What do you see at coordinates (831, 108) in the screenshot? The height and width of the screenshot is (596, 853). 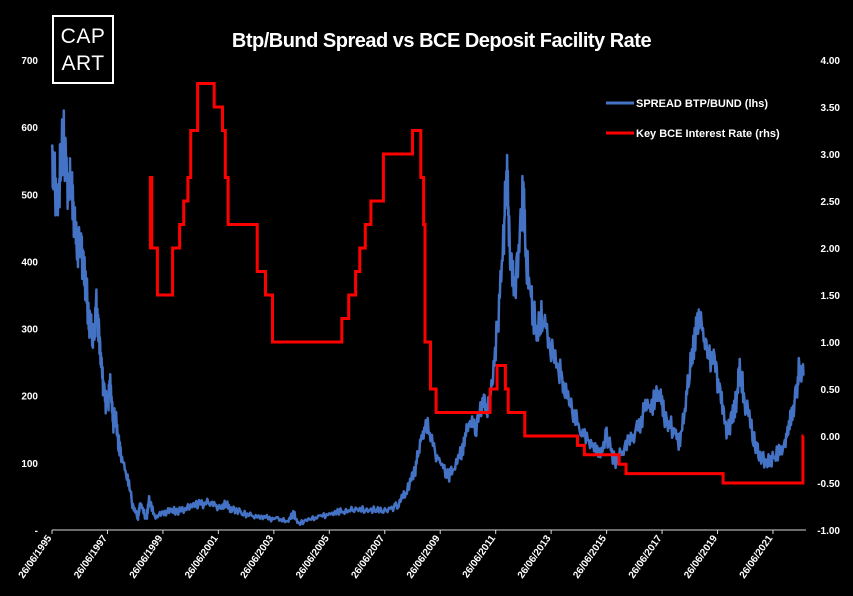 I see `y-right-tick-label: 3.50` at bounding box center [831, 108].